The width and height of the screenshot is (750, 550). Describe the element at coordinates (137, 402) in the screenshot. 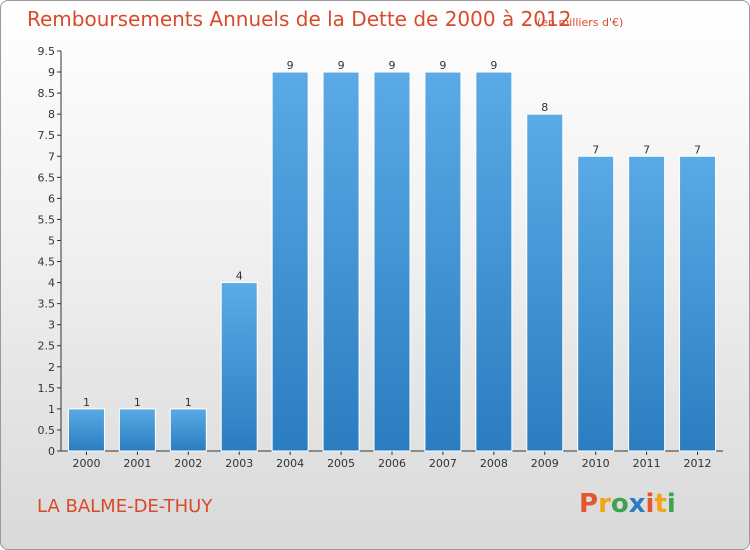

I see `value-label-2001: 1` at that location.